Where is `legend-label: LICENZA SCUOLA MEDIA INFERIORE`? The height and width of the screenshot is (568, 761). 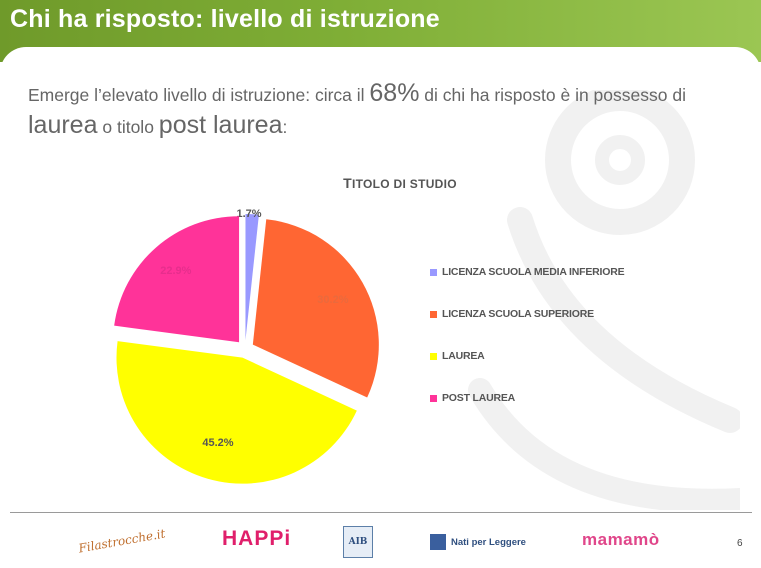 legend-label: LICENZA SCUOLA MEDIA INFERIORE is located at coordinates (533, 272).